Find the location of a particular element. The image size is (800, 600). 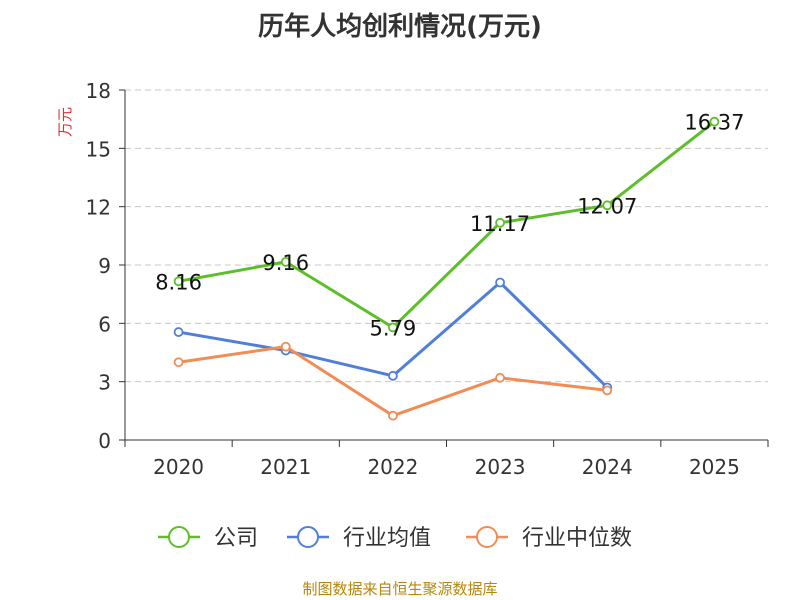

legend-label: 行业中位数 is located at coordinates (577, 538).